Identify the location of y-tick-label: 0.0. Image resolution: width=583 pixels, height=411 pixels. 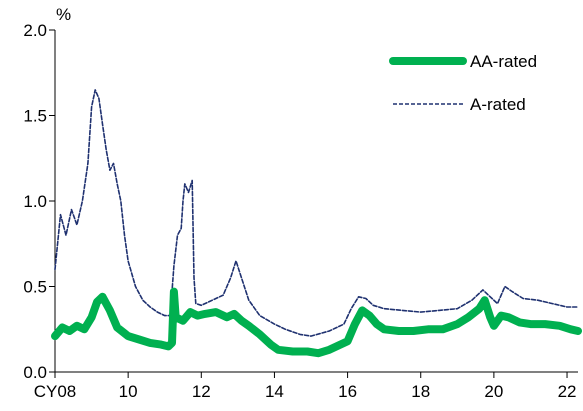
(35, 372).